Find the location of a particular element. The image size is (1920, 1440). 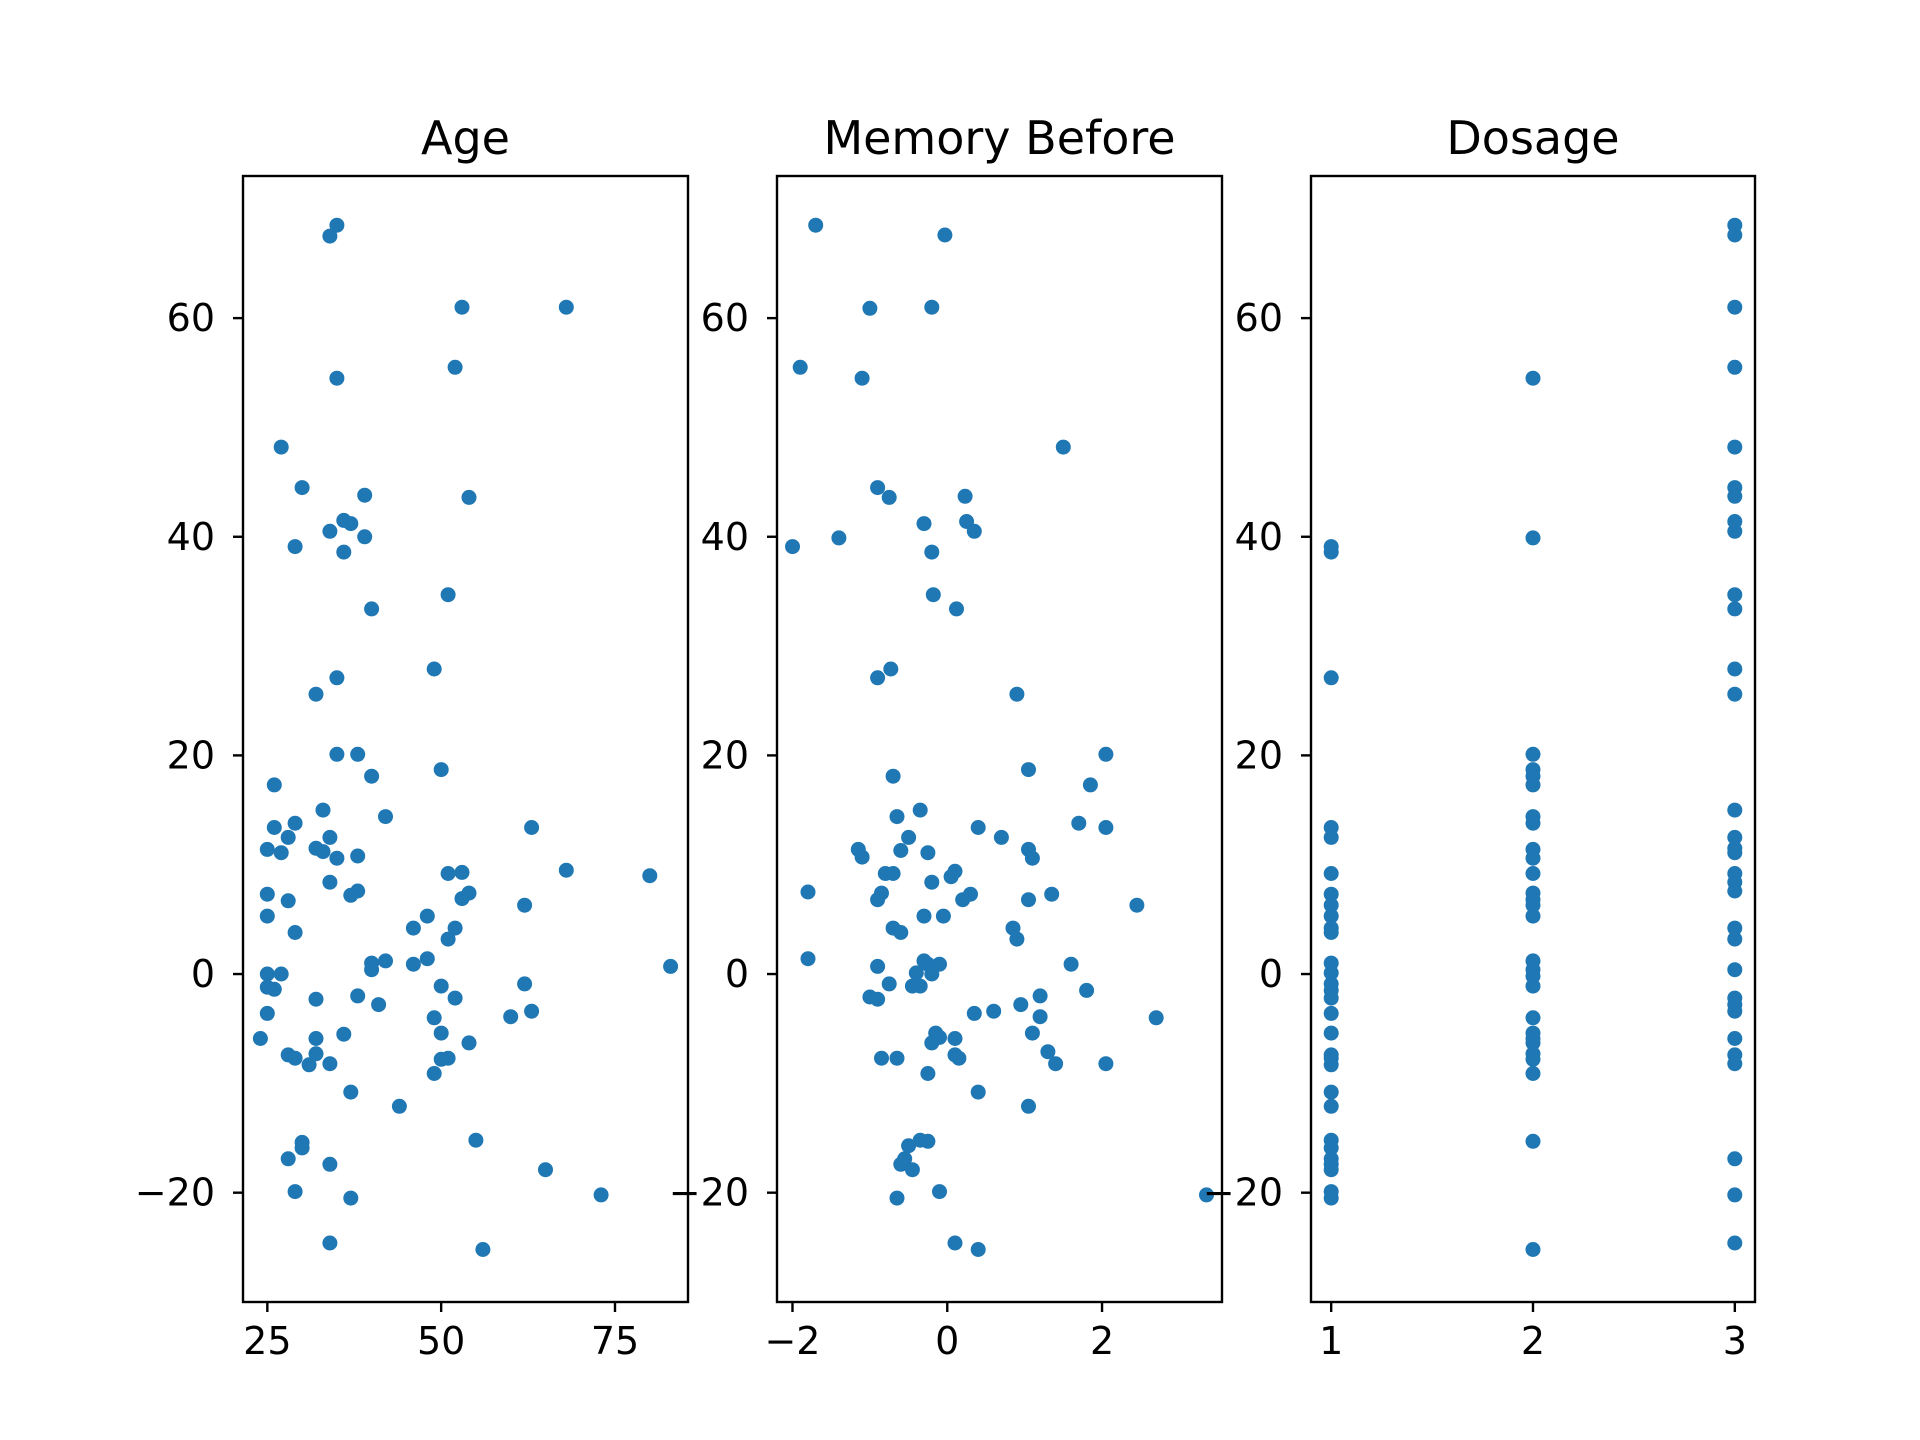

subplot-title: Dosage is located at coordinates (1532, 138).